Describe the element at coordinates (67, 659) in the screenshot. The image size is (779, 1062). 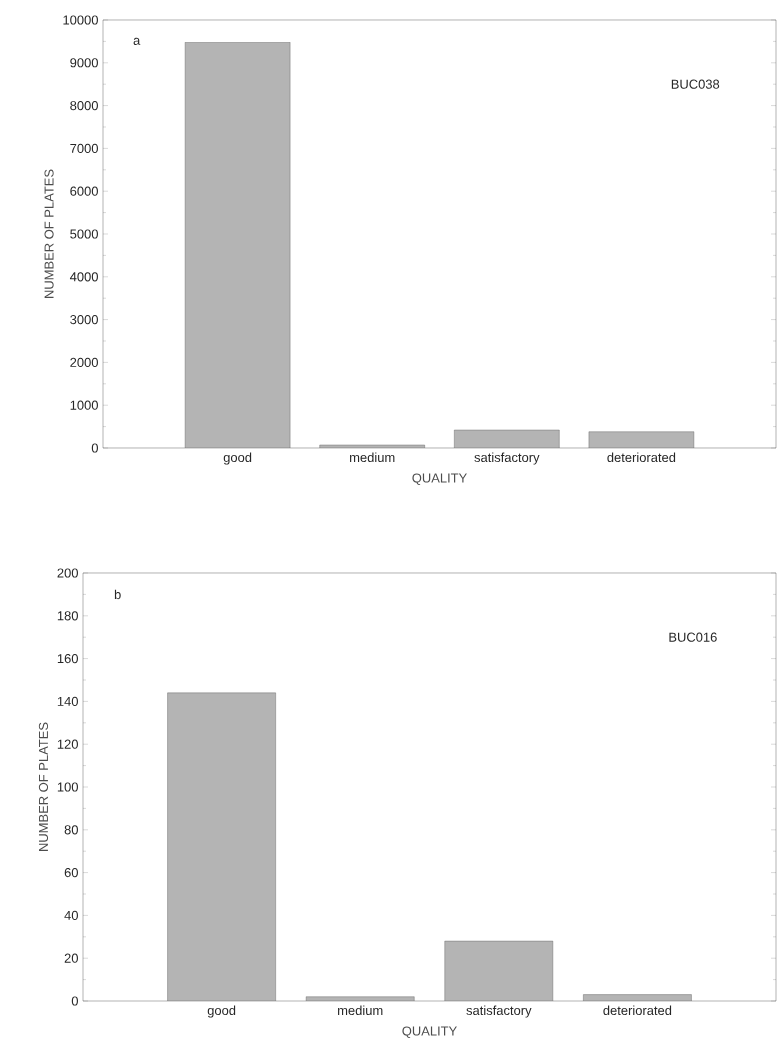
I see `y-tick-label: 160` at that location.